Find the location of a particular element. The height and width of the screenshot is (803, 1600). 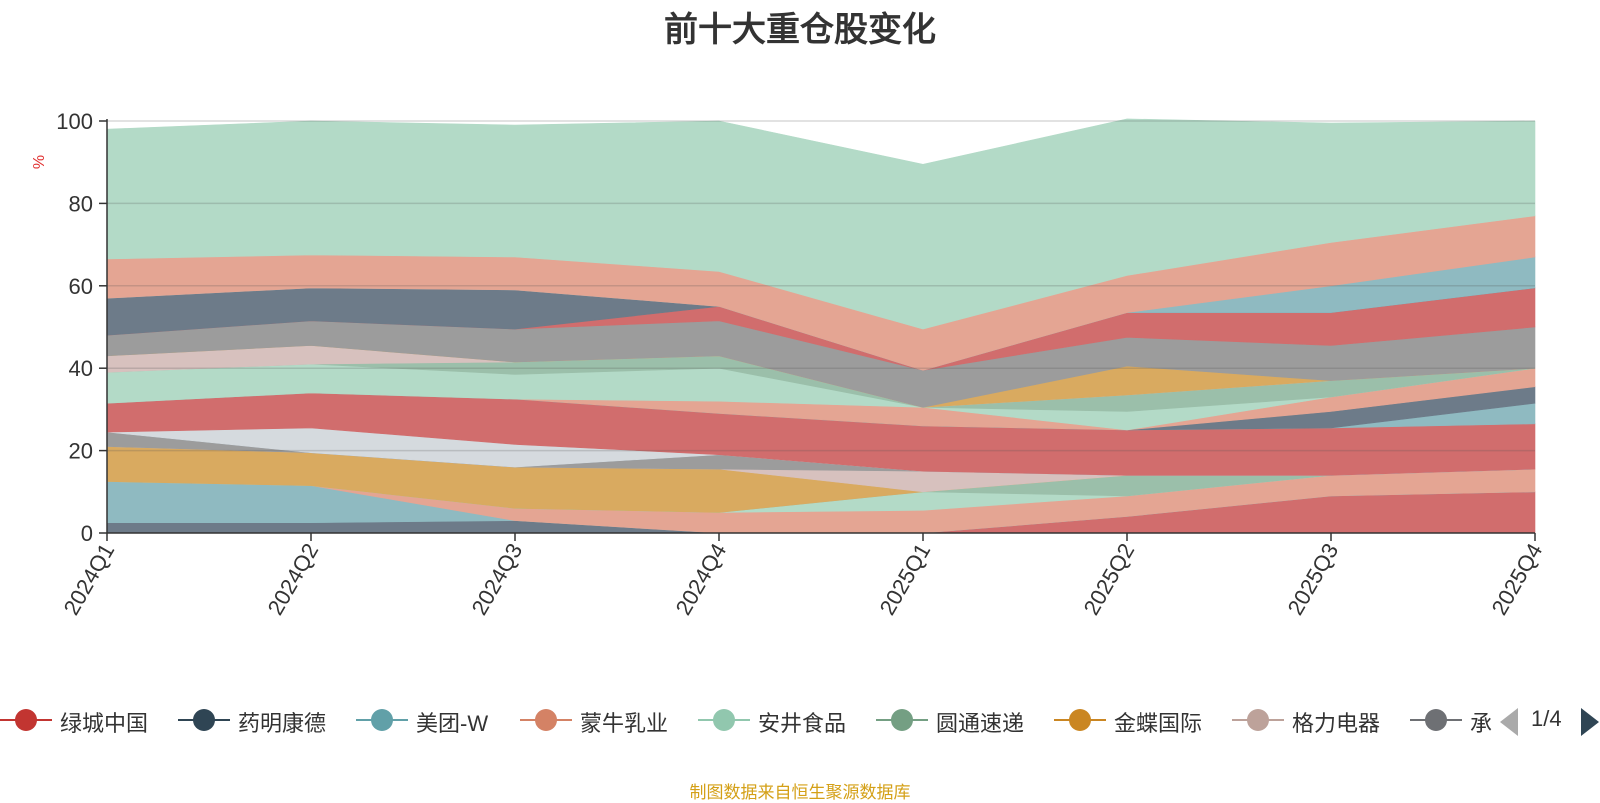

legend-item-label: 承 is located at coordinates (1481, 723).